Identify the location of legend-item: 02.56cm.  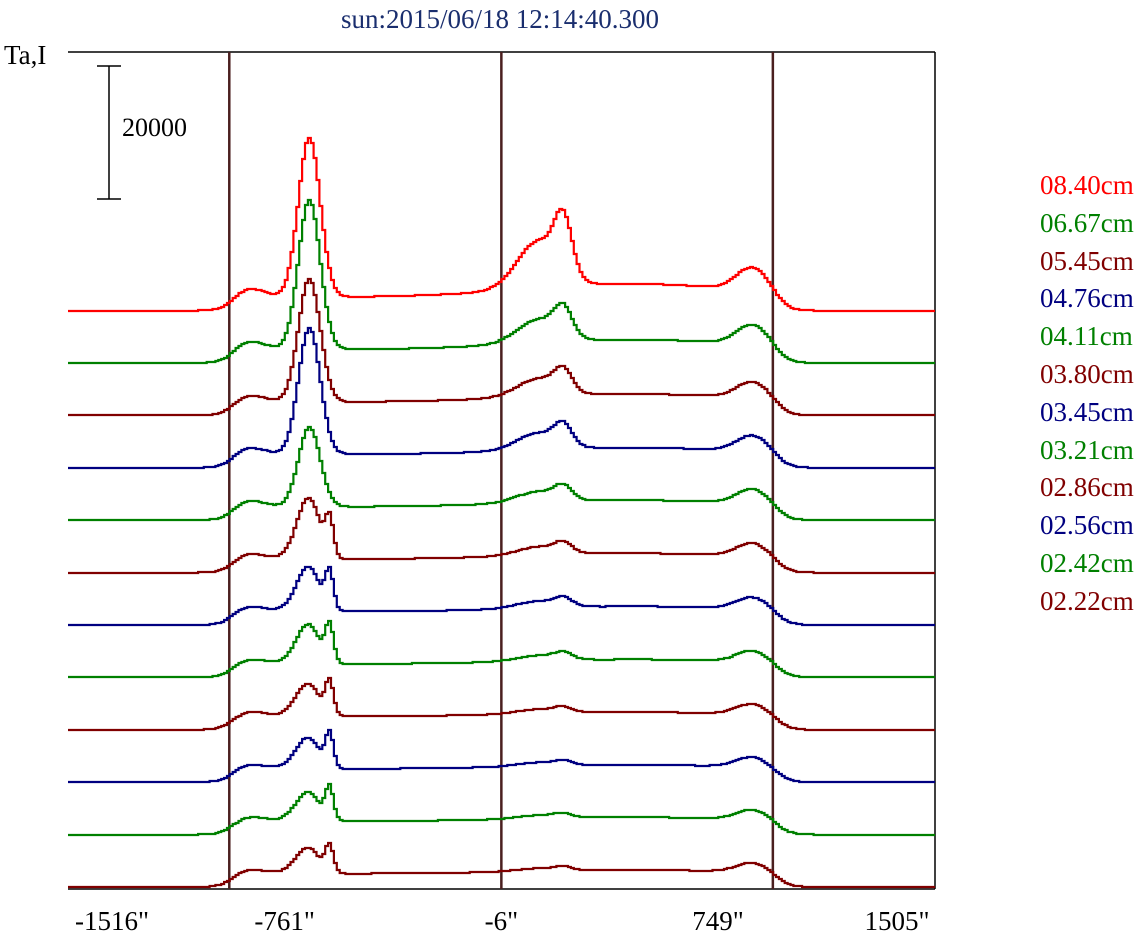
(1087, 525).